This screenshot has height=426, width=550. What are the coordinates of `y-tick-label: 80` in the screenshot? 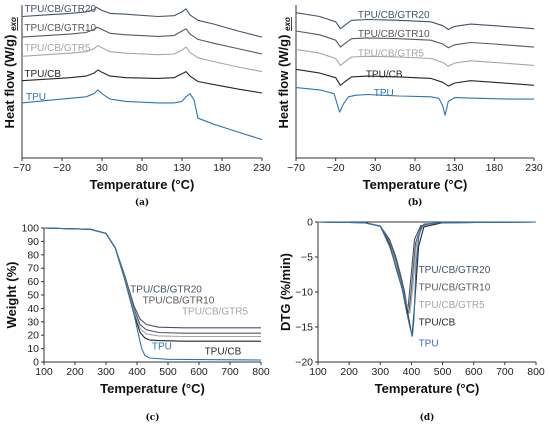 It's located at (33, 255).